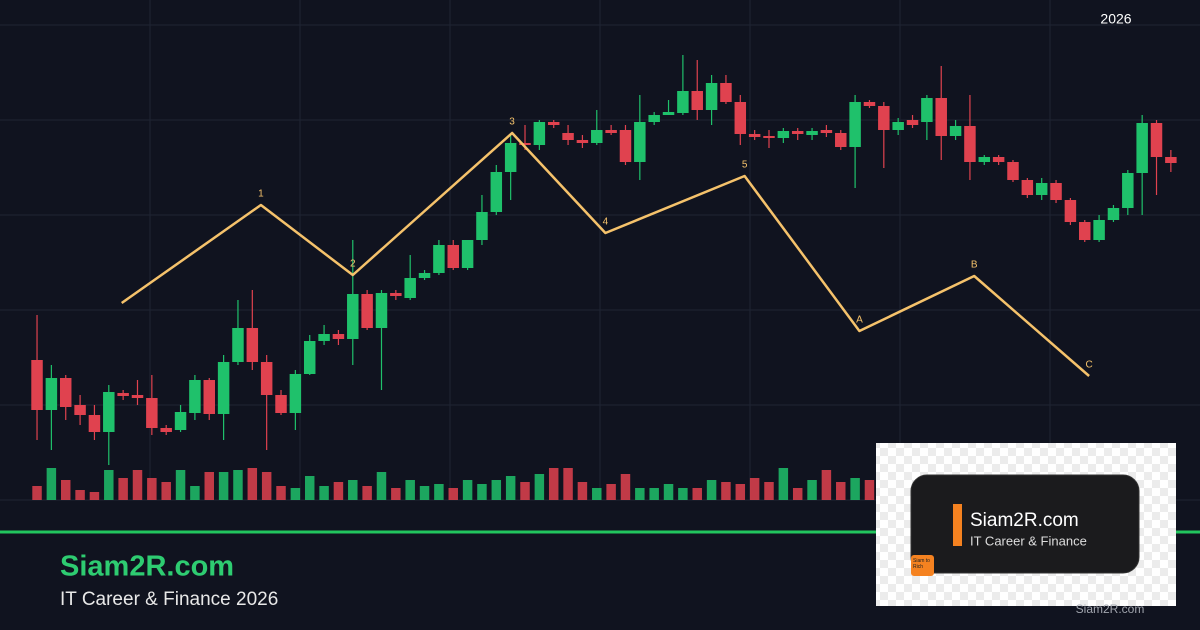 This screenshot has width=1200, height=630. What do you see at coordinates (1024, 520) in the screenshot?
I see `card-title: Siam2R.com` at bounding box center [1024, 520].